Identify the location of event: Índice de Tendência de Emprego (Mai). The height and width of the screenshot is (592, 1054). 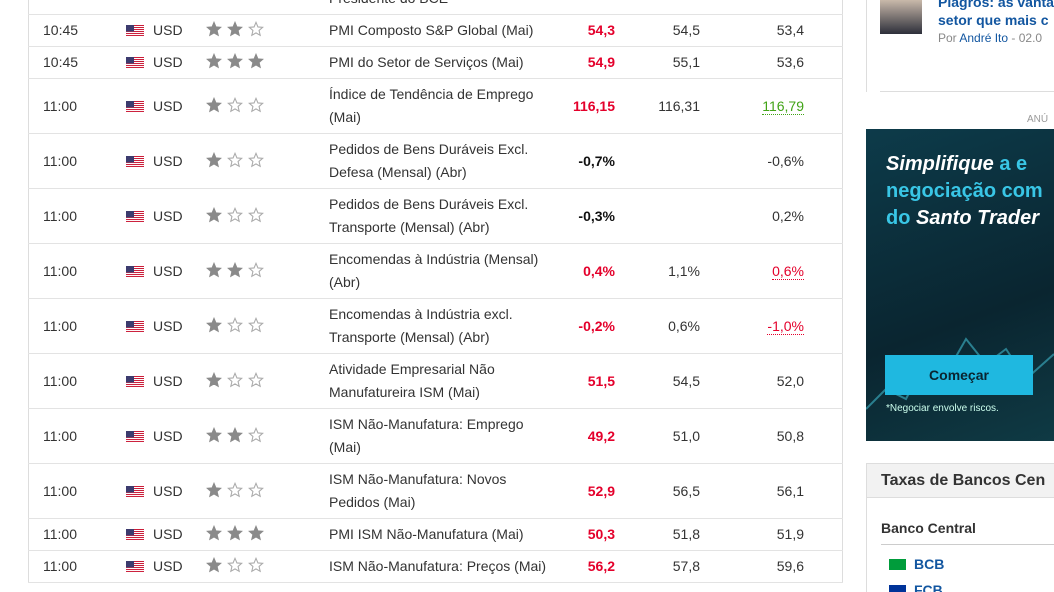
(441, 106).